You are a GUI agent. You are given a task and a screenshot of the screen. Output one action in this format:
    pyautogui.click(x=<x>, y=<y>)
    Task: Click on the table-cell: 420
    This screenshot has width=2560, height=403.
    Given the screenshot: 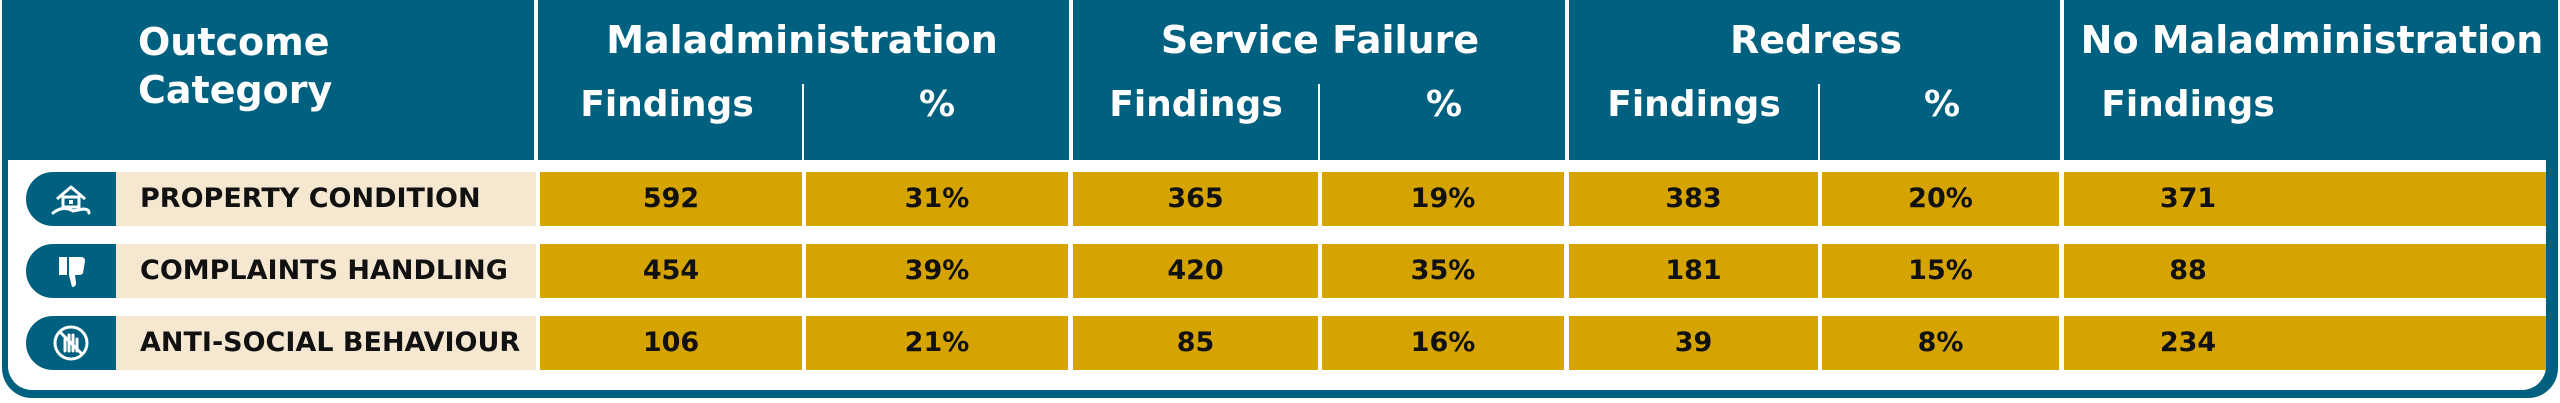 What is the action you would take?
    pyautogui.click(x=1195, y=271)
    